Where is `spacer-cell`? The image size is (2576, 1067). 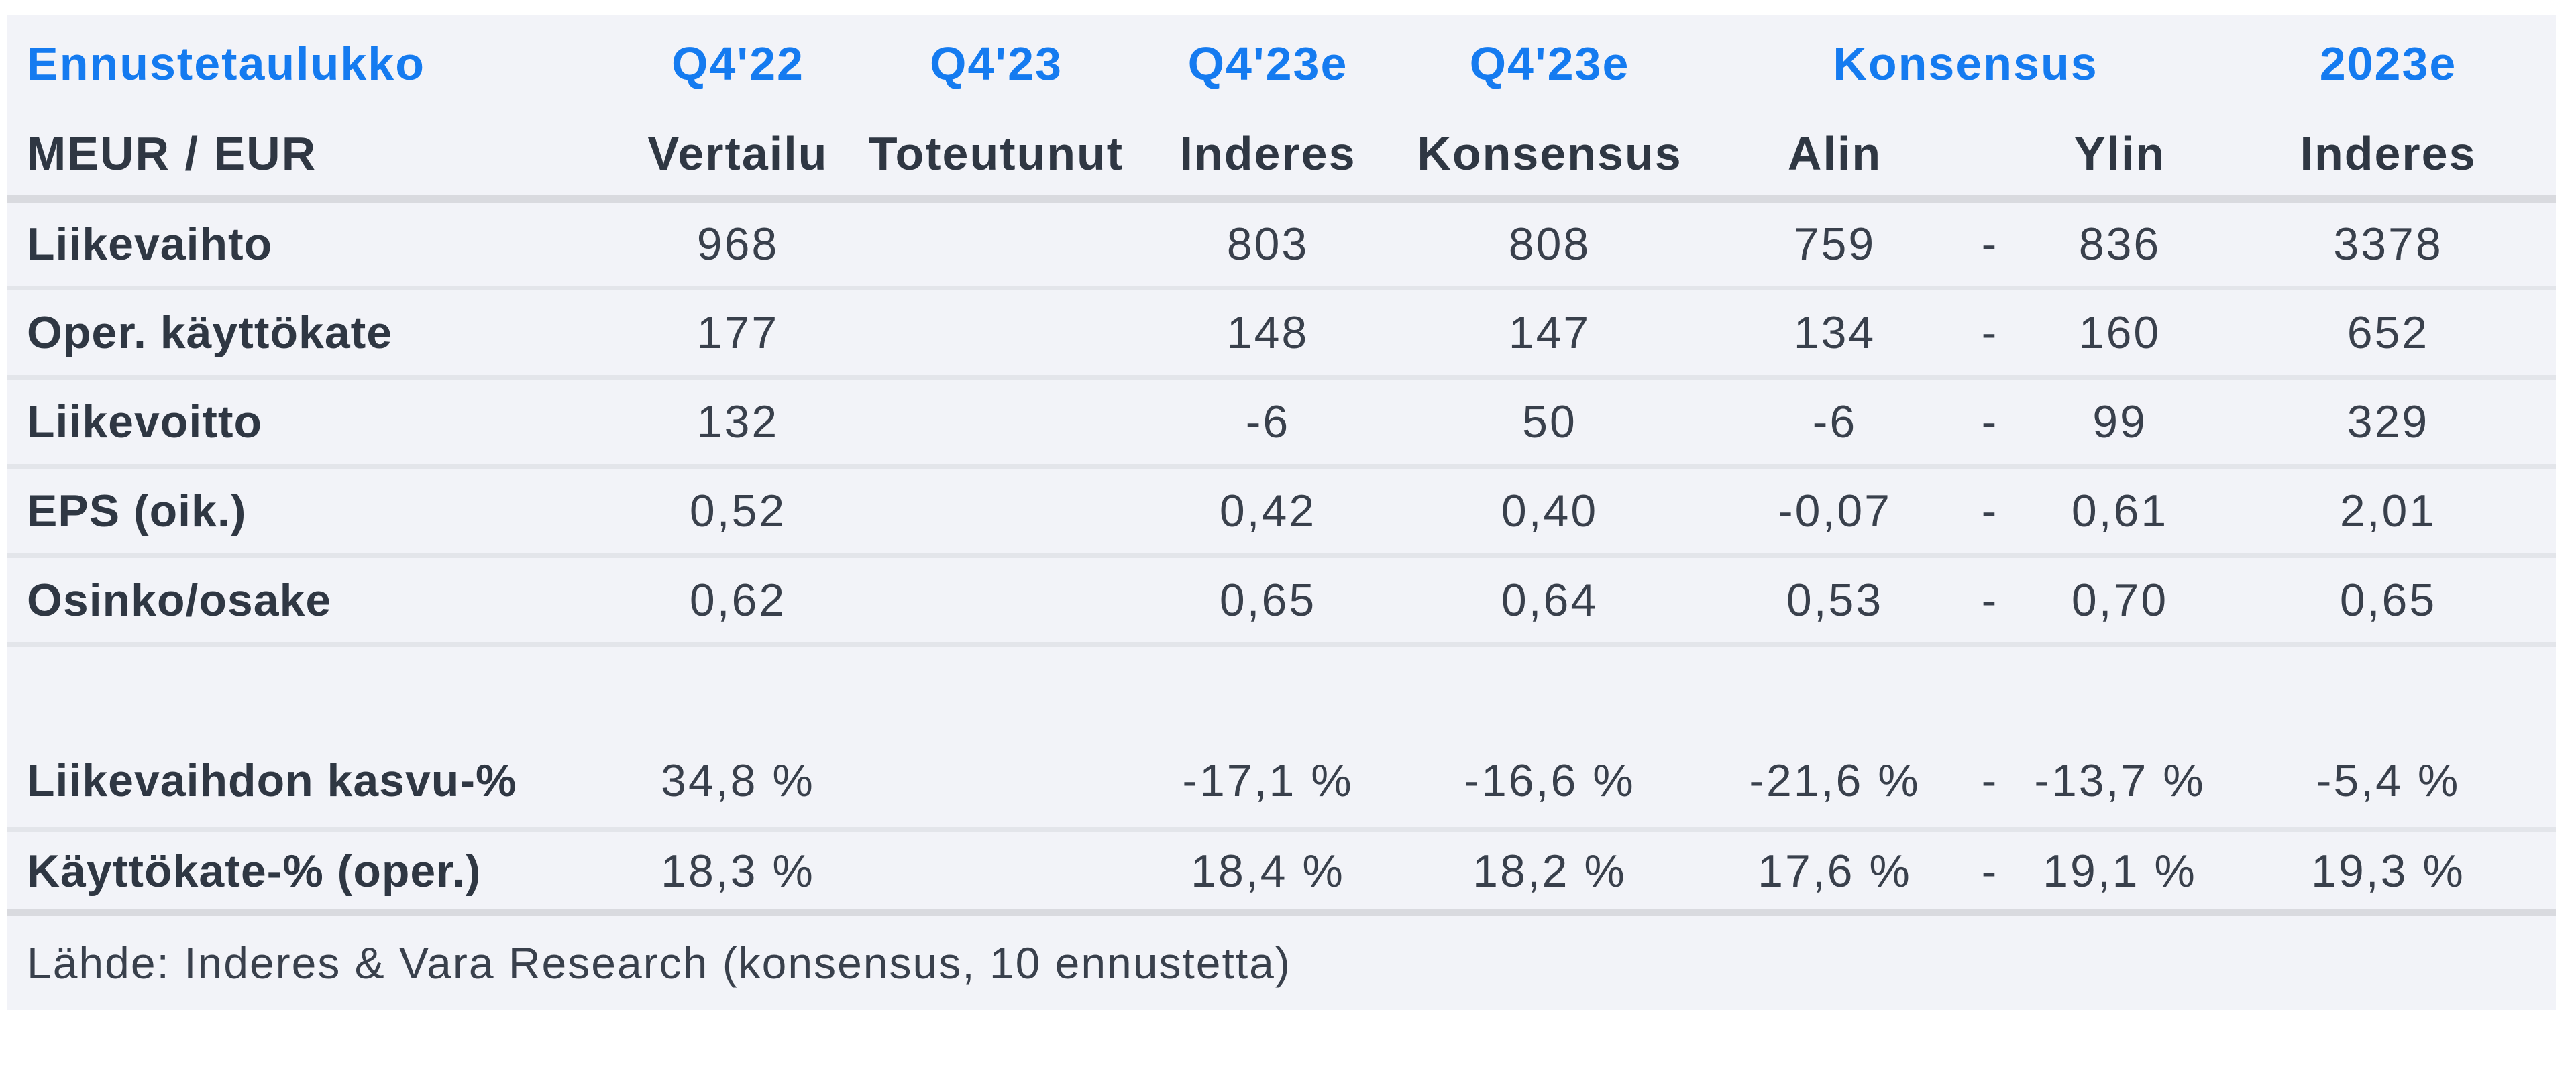 spacer-cell is located at coordinates (1281, 689).